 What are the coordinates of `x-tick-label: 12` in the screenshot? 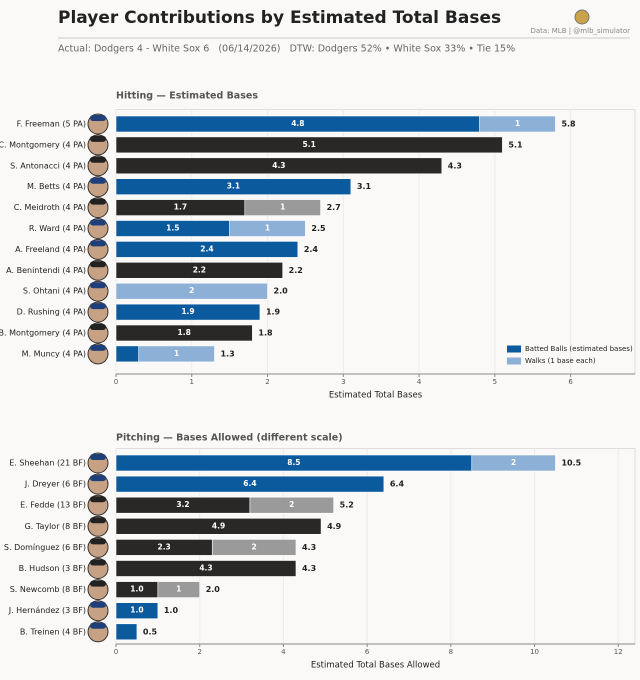 It's located at (618, 652).